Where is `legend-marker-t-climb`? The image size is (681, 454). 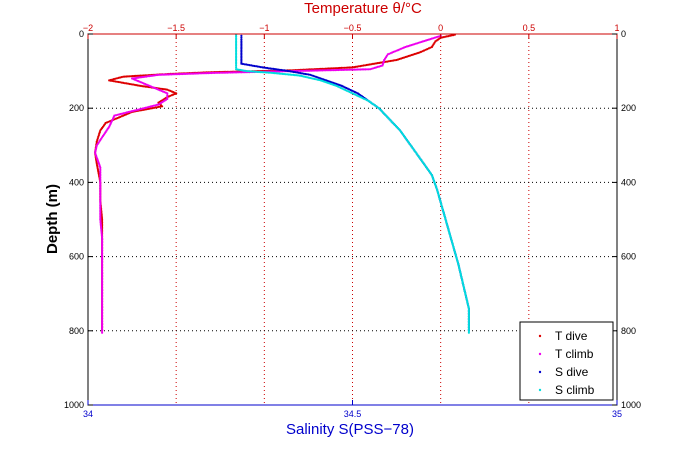 legend-marker-t-climb is located at coordinates (540, 354).